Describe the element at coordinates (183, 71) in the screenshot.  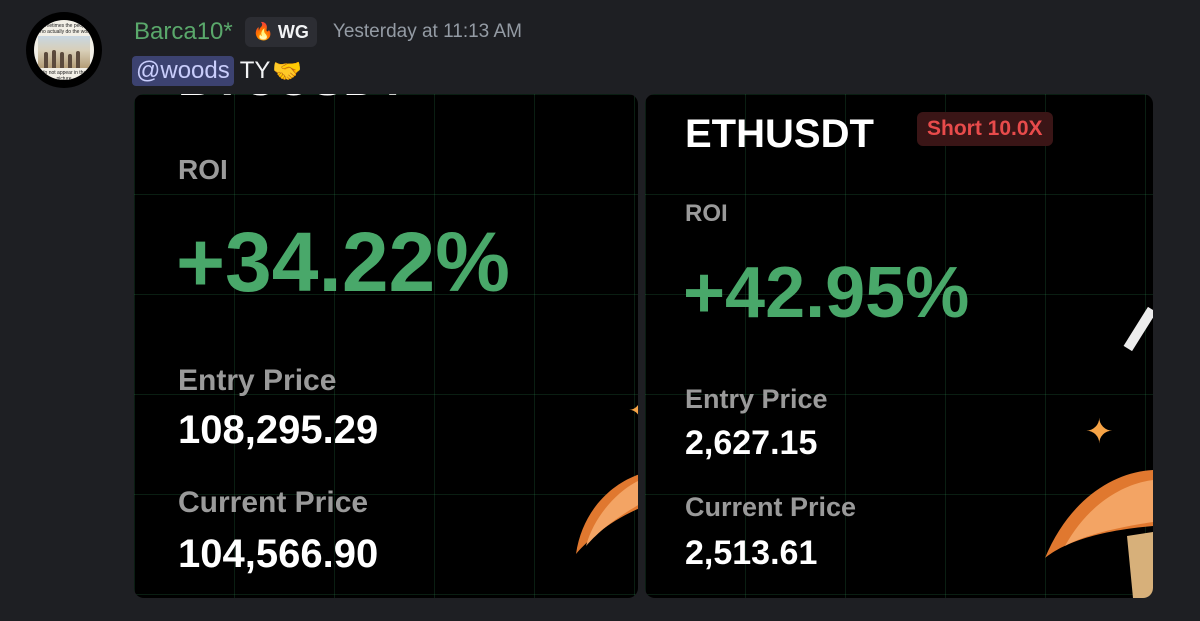
I see `user-mention: @woods` at that location.